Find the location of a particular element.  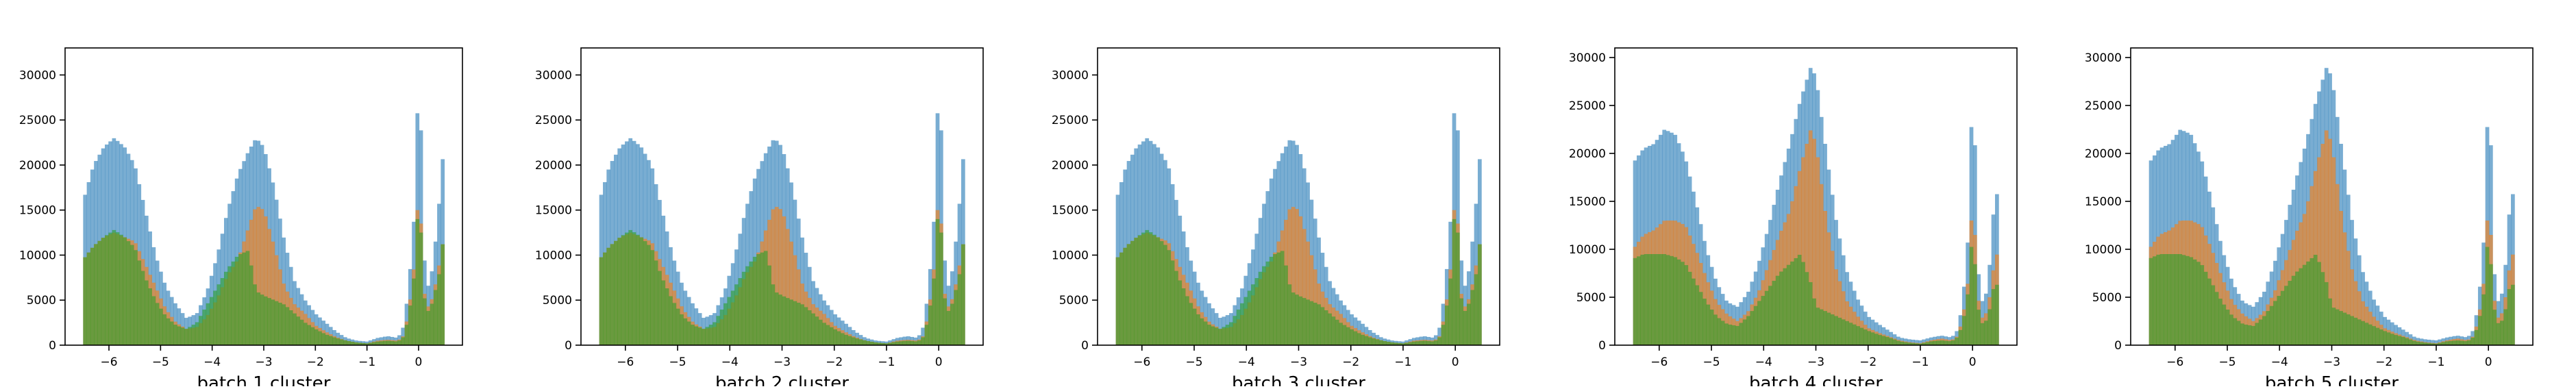

x-tick-label: 0 is located at coordinates (1973, 362).